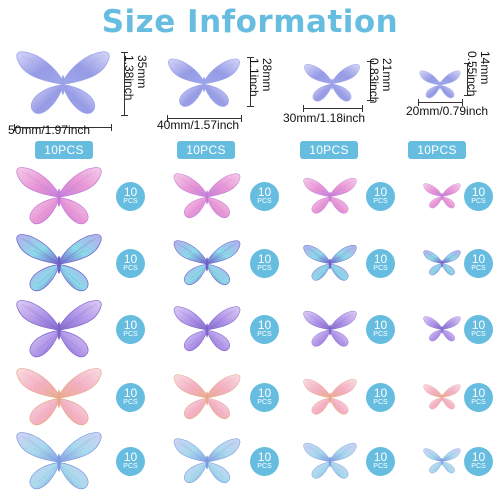 This screenshot has width=500, height=500. I want to click on height-mm-label: 14mm, so click(485, 68).